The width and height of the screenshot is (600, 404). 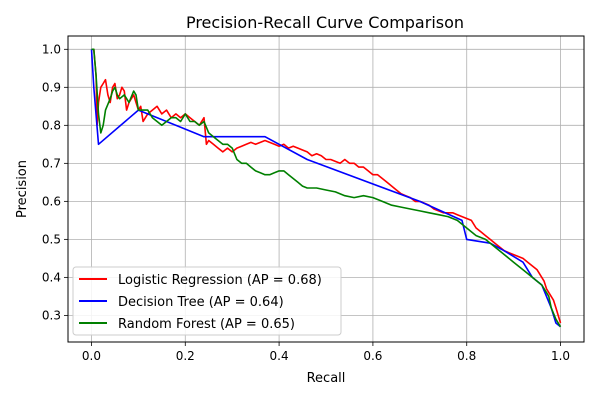 I want to click on x-tick-label: 0.2, so click(x=185, y=356).